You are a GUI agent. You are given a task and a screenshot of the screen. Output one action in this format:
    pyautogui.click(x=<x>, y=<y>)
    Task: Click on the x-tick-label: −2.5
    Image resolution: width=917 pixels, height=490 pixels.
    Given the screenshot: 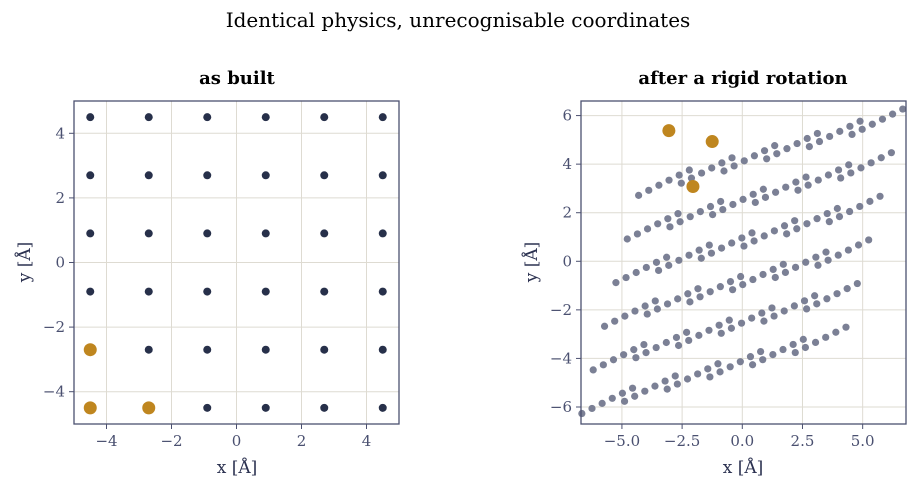 What is the action you would take?
    pyautogui.click(x=682, y=441)
    